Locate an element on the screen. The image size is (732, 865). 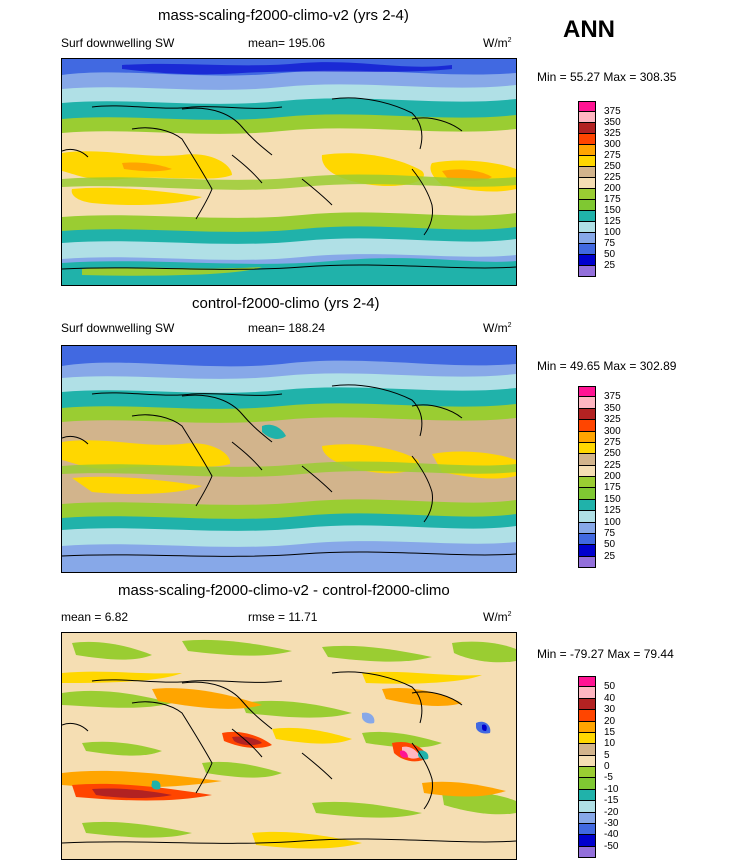
legend-label: 5 is located at coordinates (607, 755).